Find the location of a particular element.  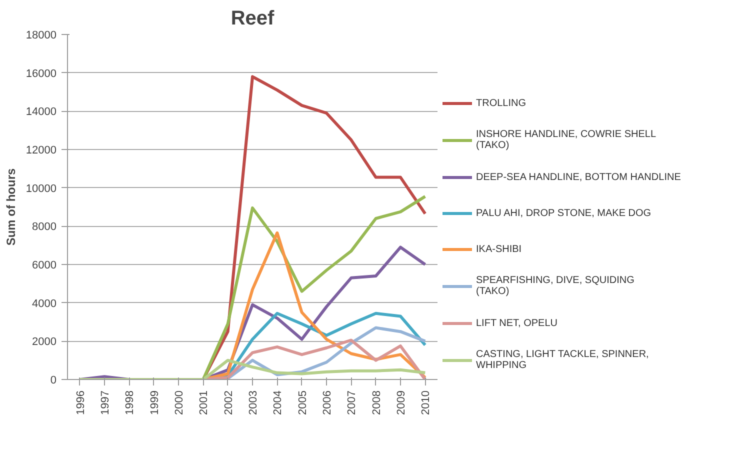

x-tick-label: 2000 is located at coordinates (180, 402).